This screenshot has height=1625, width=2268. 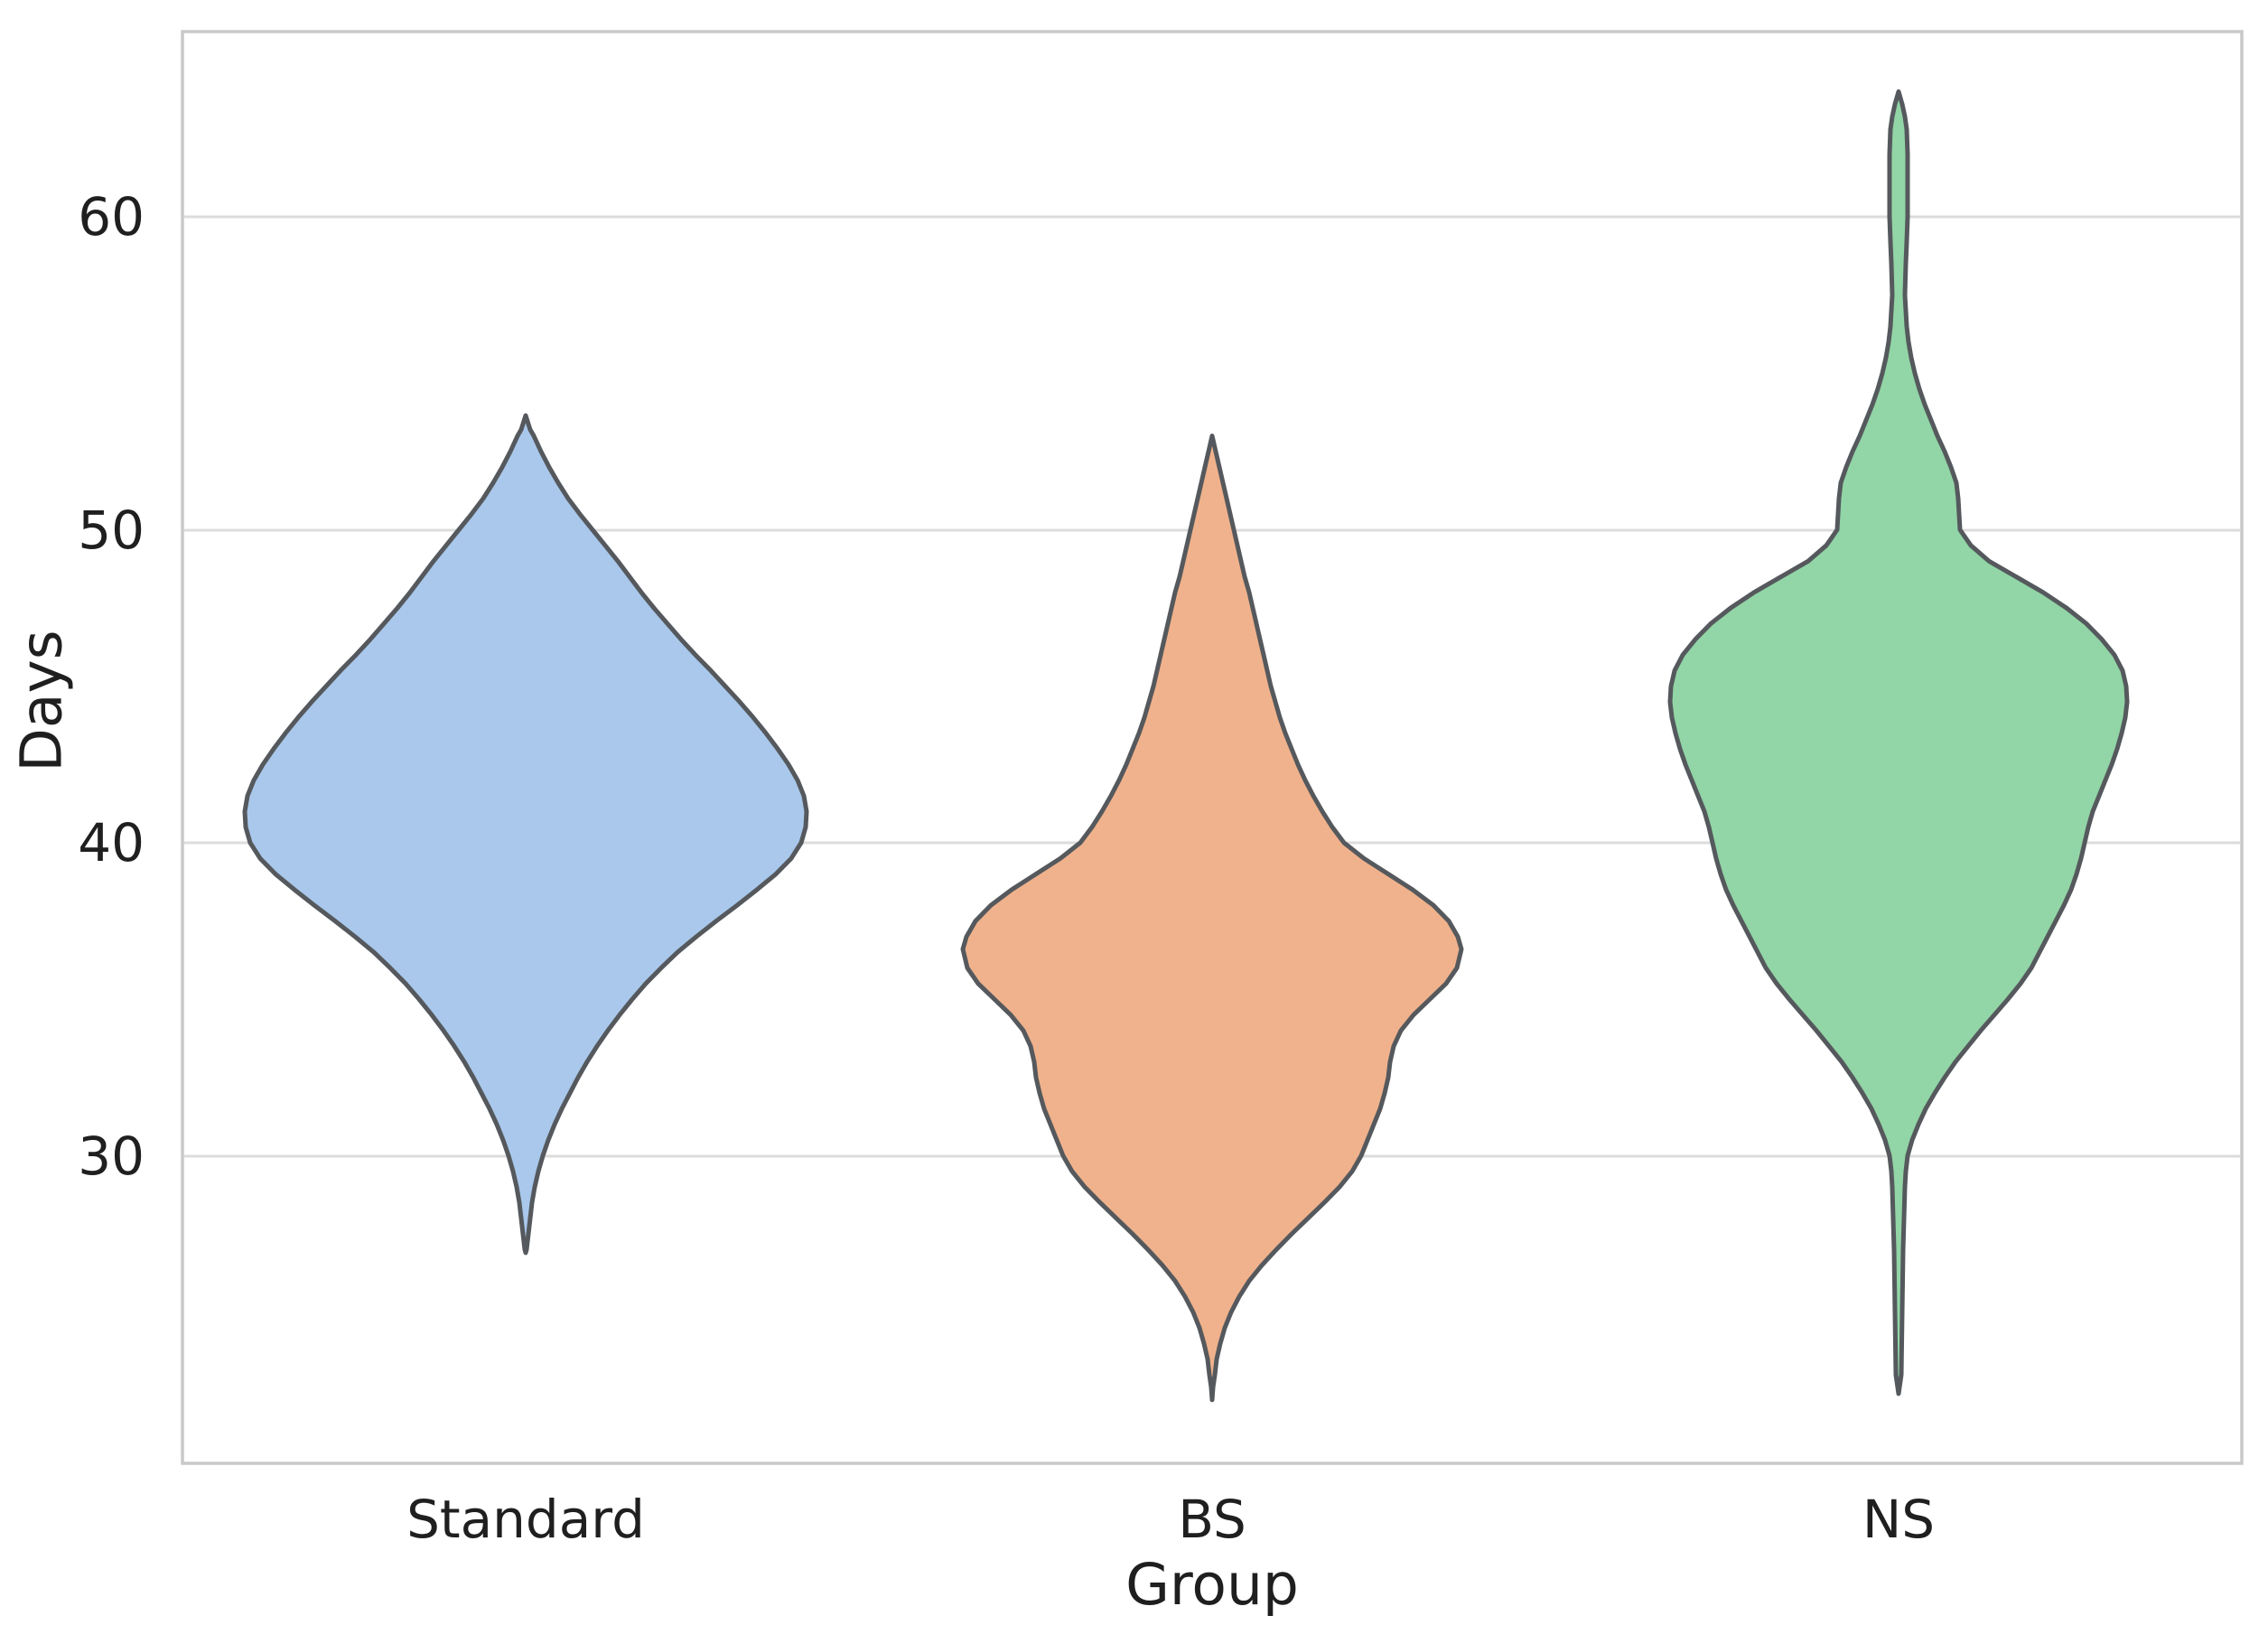 What do you see at coordinates (1212, 1585) in the screenshot?
I see `x-axis-label: Group` at bounding box center [1212, 1585].